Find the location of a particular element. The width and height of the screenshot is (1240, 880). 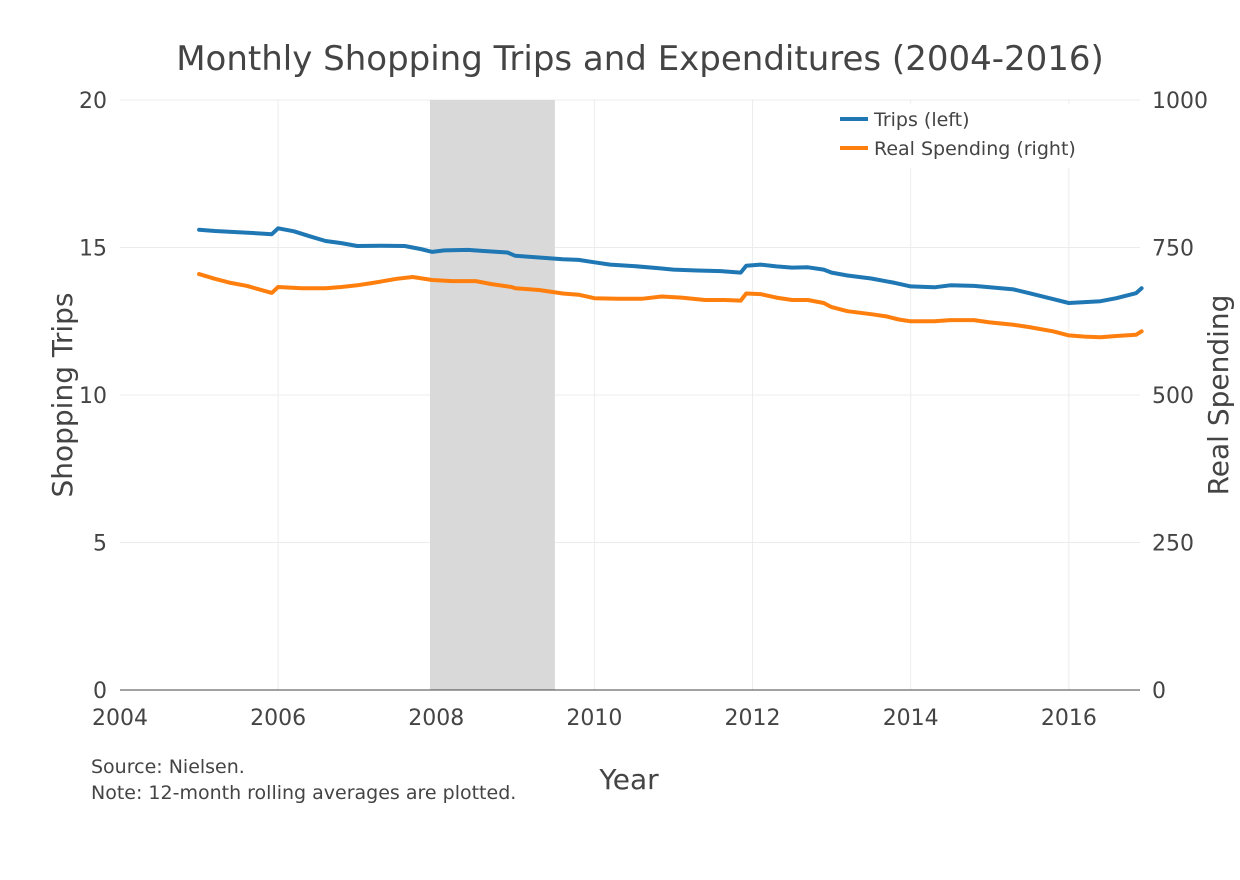

y-tick-label: 10 is located at coordinates (93, 396).